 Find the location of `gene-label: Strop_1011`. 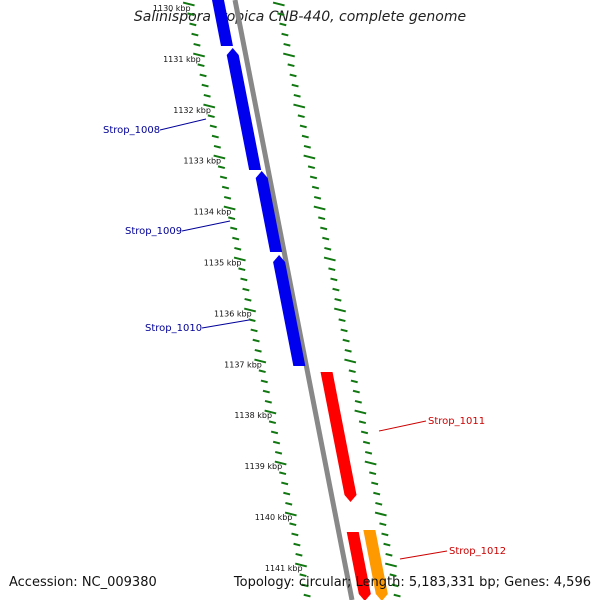

gene-label: Strop_1011 is located at coordinates (456, 421).